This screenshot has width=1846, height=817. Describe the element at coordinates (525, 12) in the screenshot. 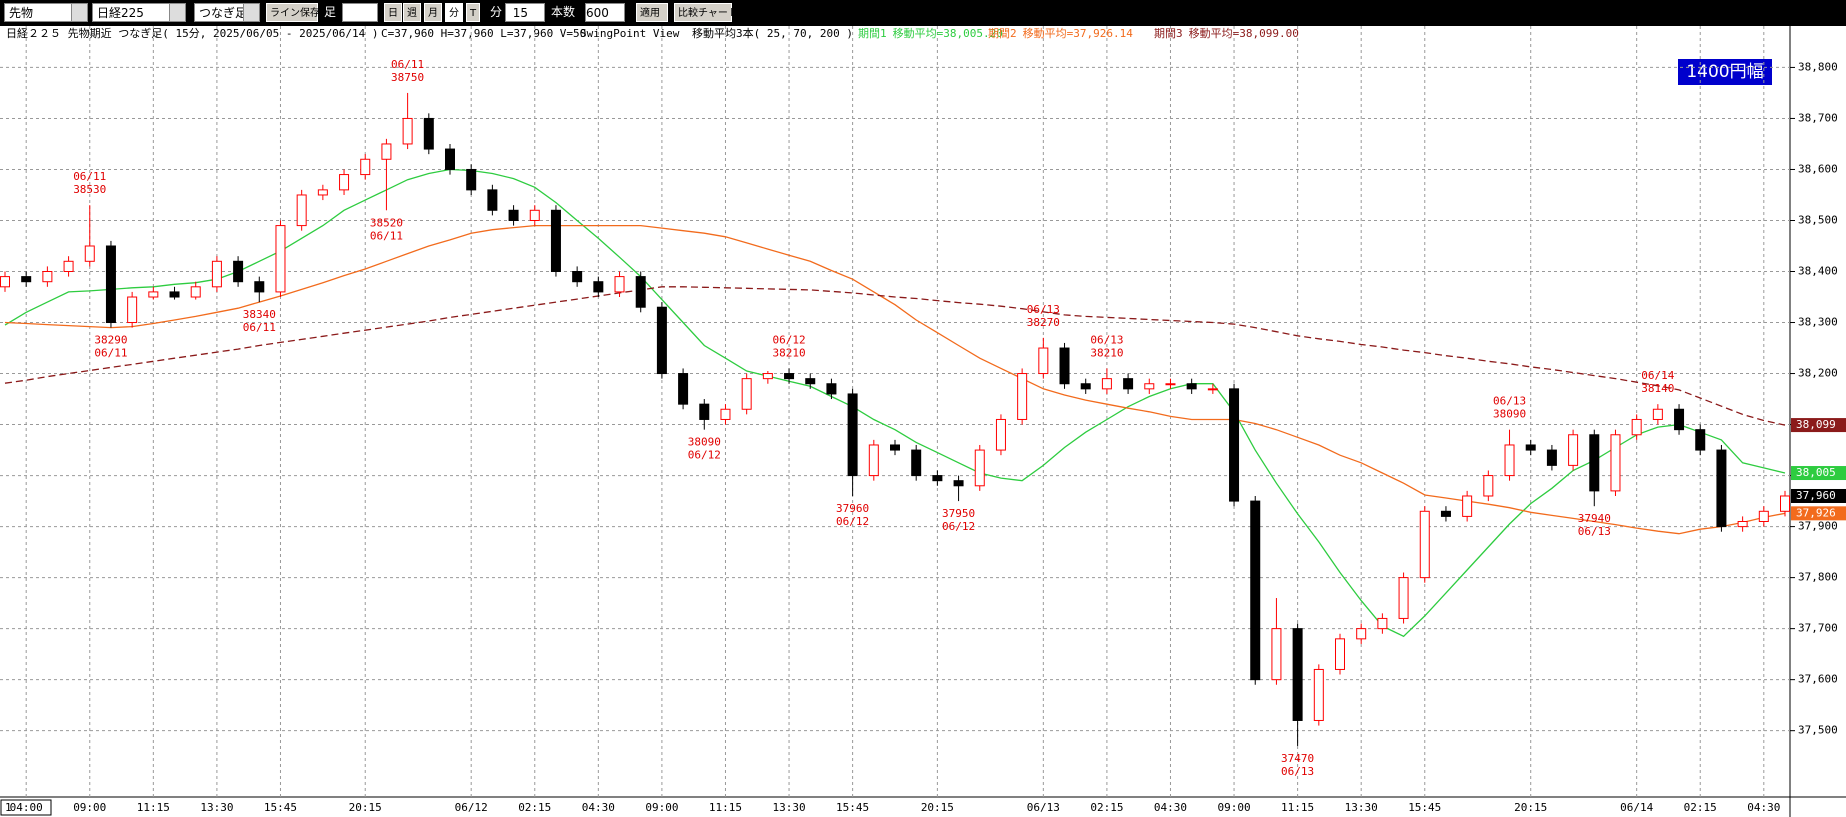

I see `interval-input: 15` at that location.